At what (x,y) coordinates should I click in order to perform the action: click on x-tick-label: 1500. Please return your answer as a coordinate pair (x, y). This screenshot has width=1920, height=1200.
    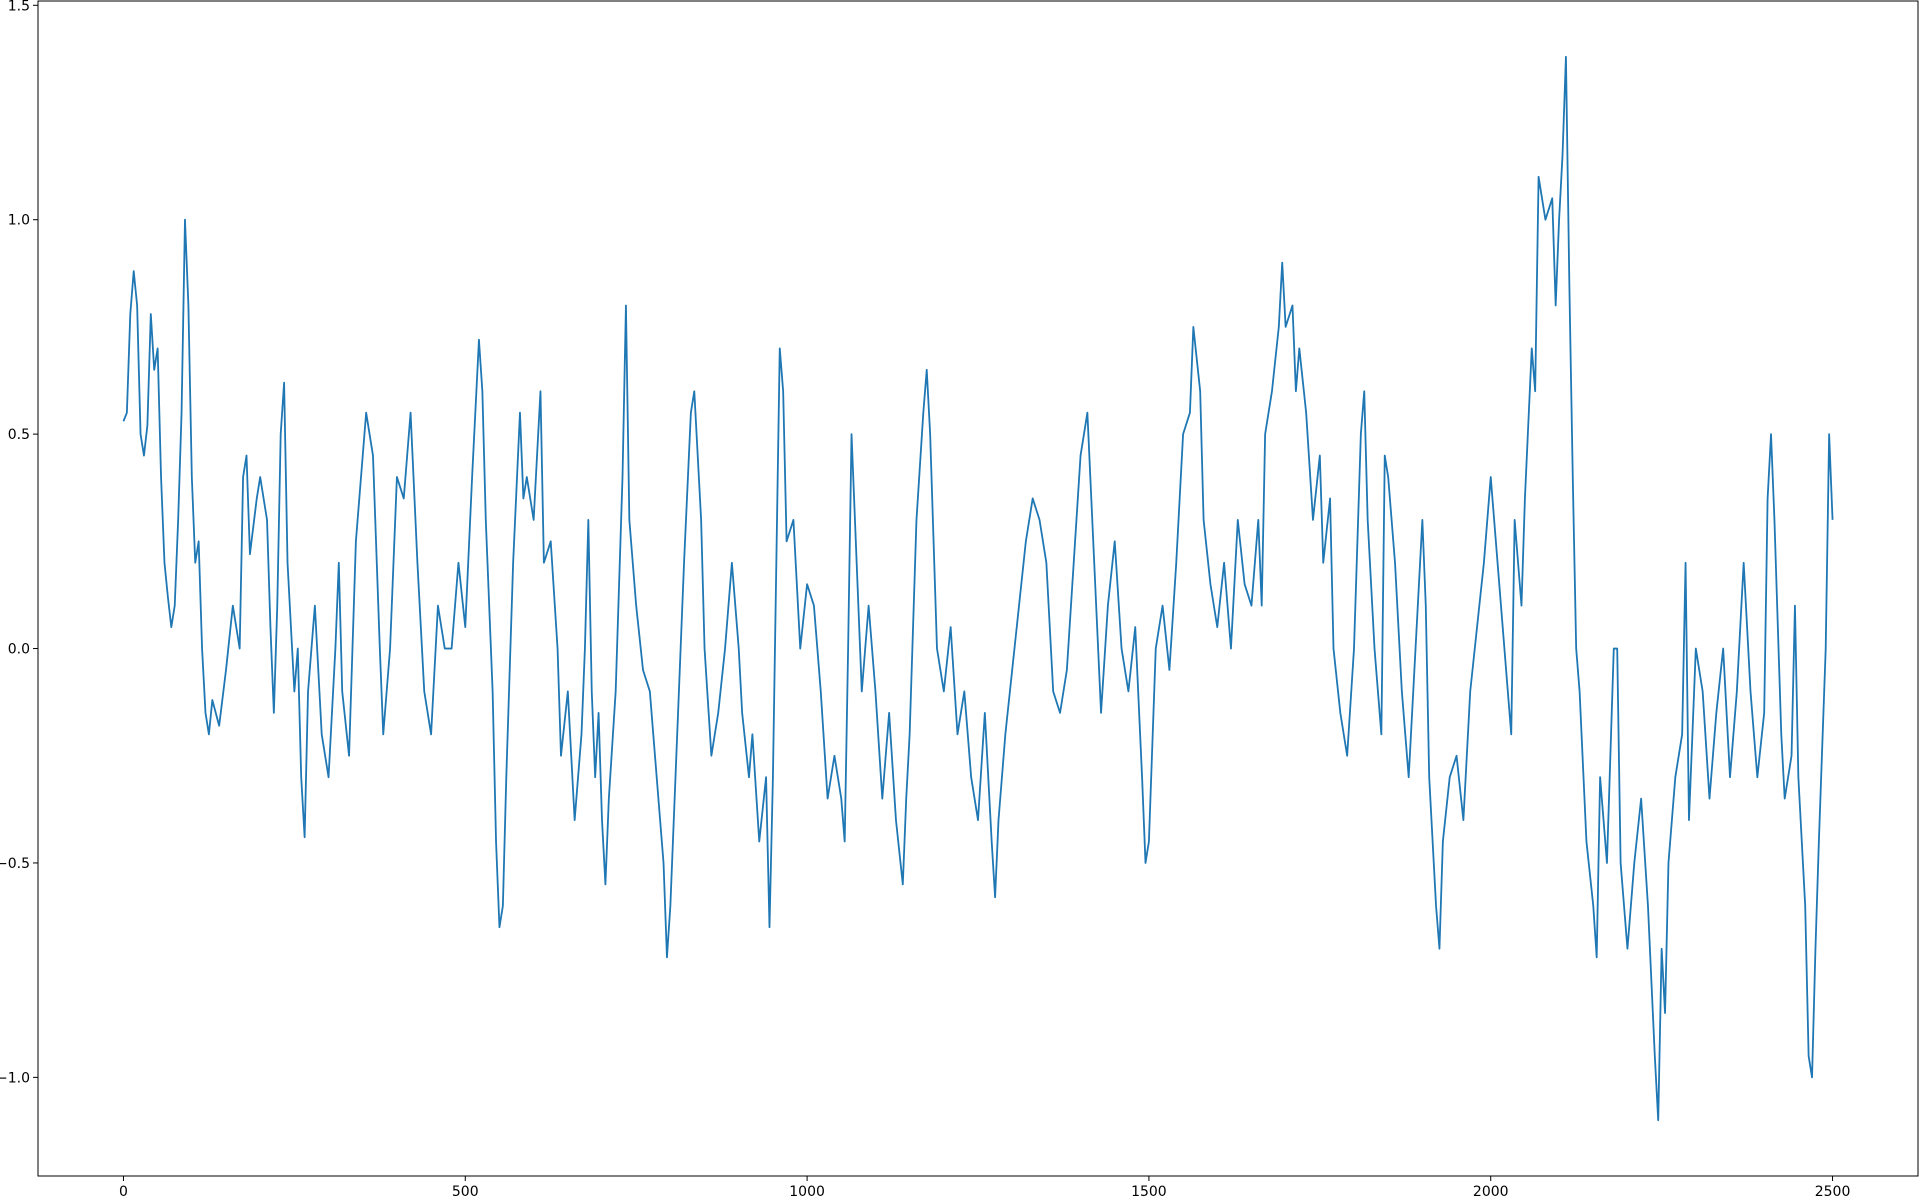
    Looking at the image, I should click on (1149, 1192).